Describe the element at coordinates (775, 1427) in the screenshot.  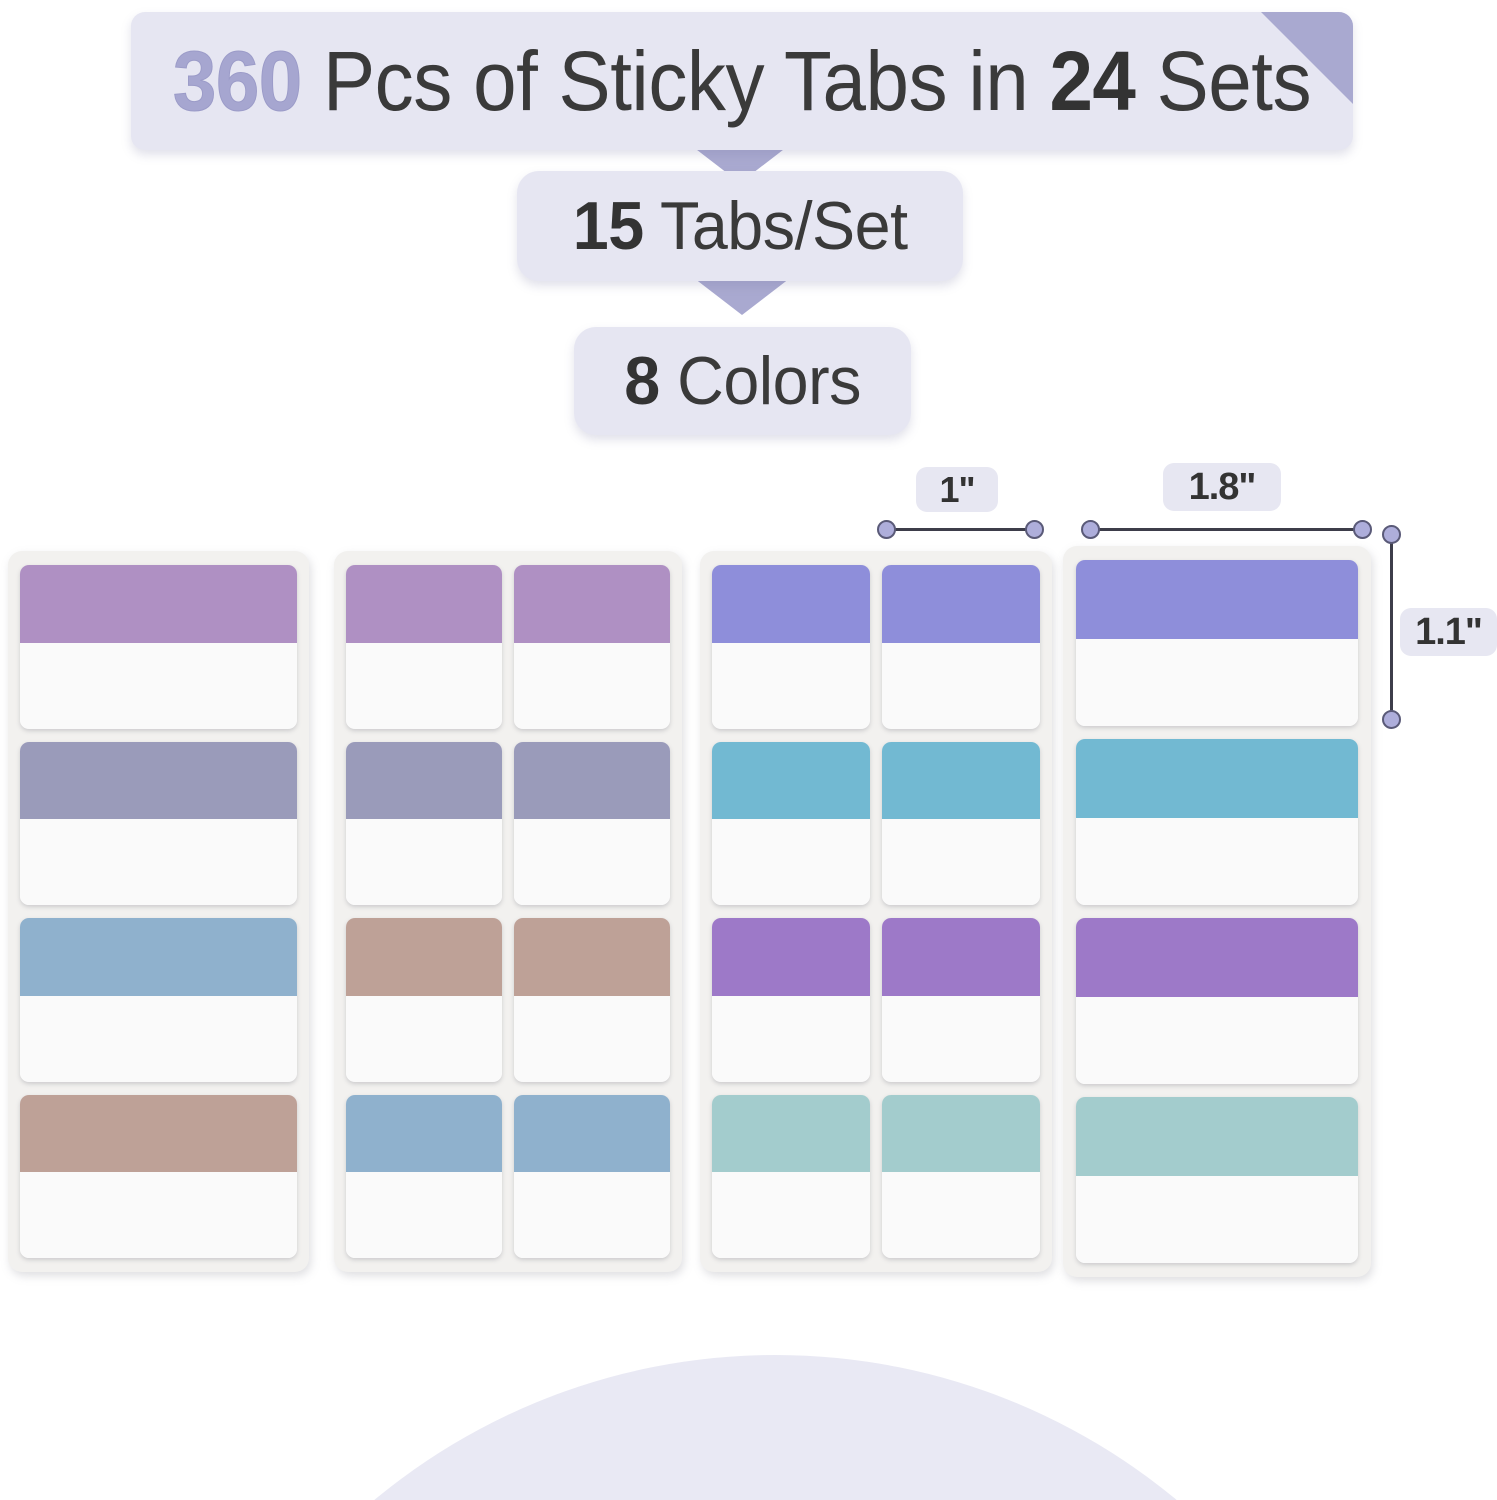
I see `bottom-arc-decoration` at that location.